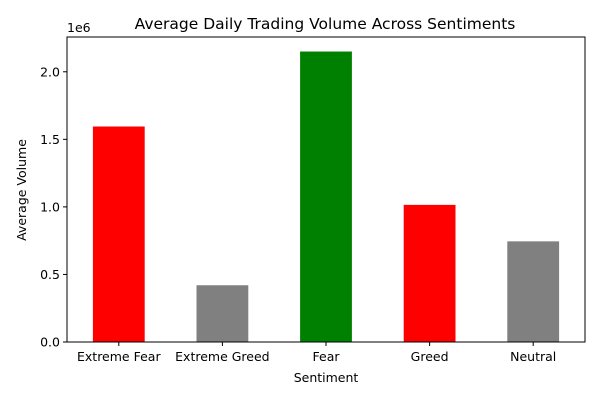 The image size is (600, 400). I want to click on x-tick-label: Fear, so click(327, 356).